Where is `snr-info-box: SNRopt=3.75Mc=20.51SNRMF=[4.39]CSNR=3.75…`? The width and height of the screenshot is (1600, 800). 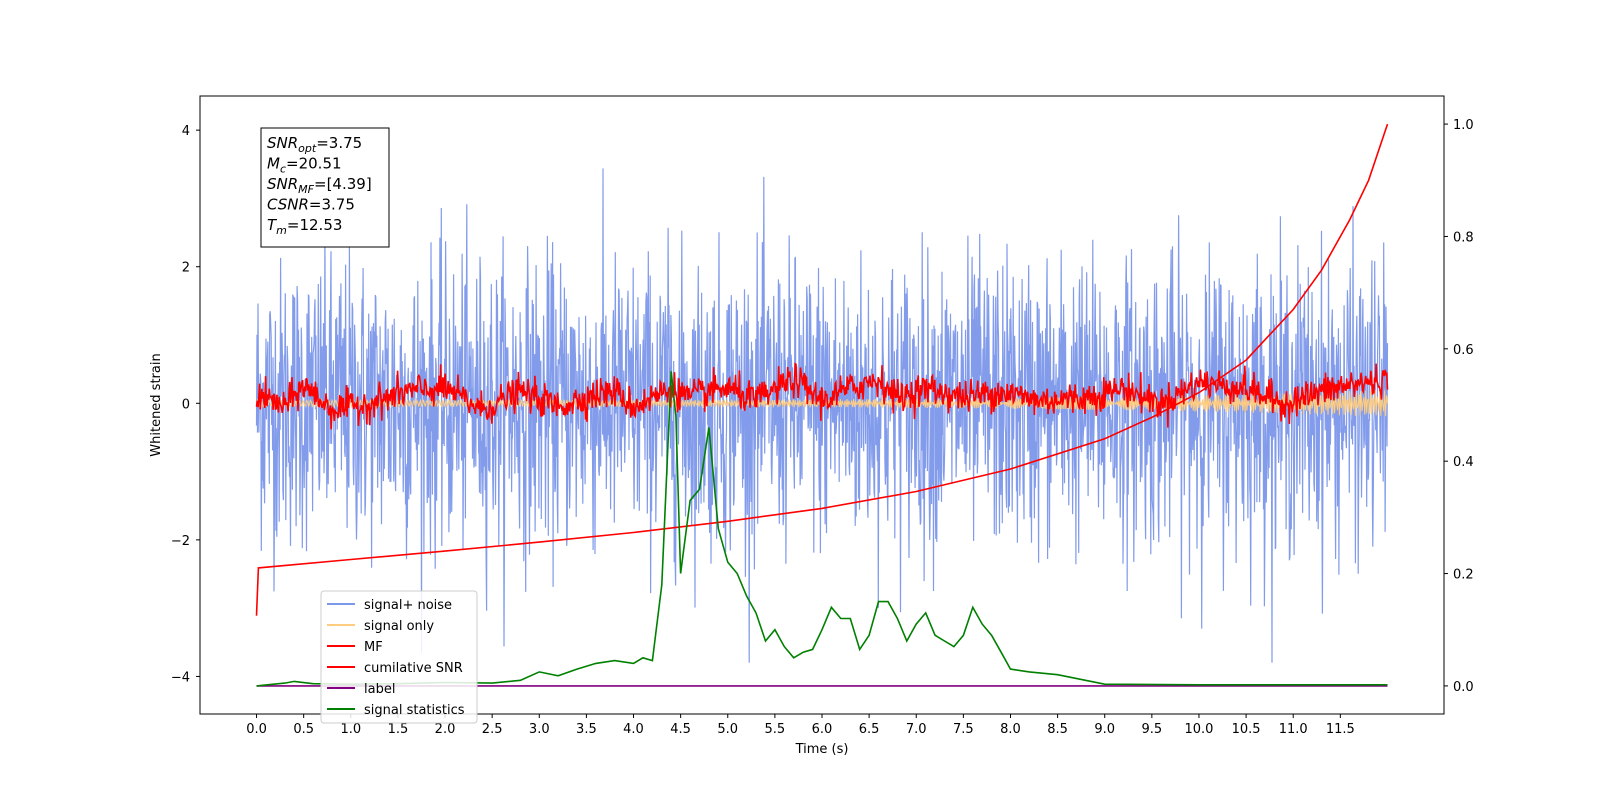
snr-info-box: SNRopt=3.75Mc=20.51SNRMF=[4.39]CSNR=3.75… is located at coordinates (325, 187).